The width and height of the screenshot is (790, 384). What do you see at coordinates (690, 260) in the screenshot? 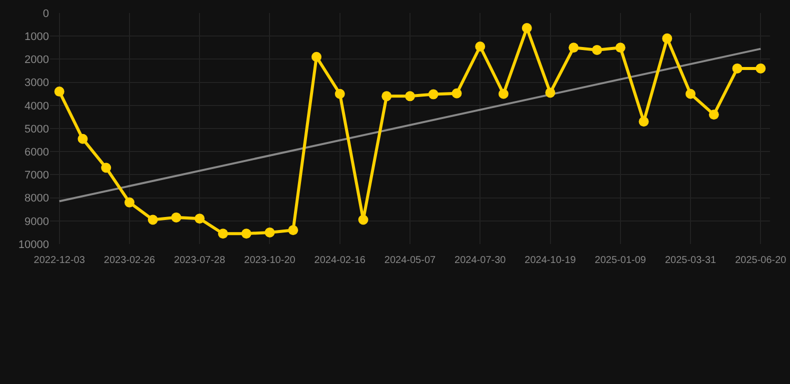
I see `x-tick-label: 2025-03-31` at bounding box center [690, 260].